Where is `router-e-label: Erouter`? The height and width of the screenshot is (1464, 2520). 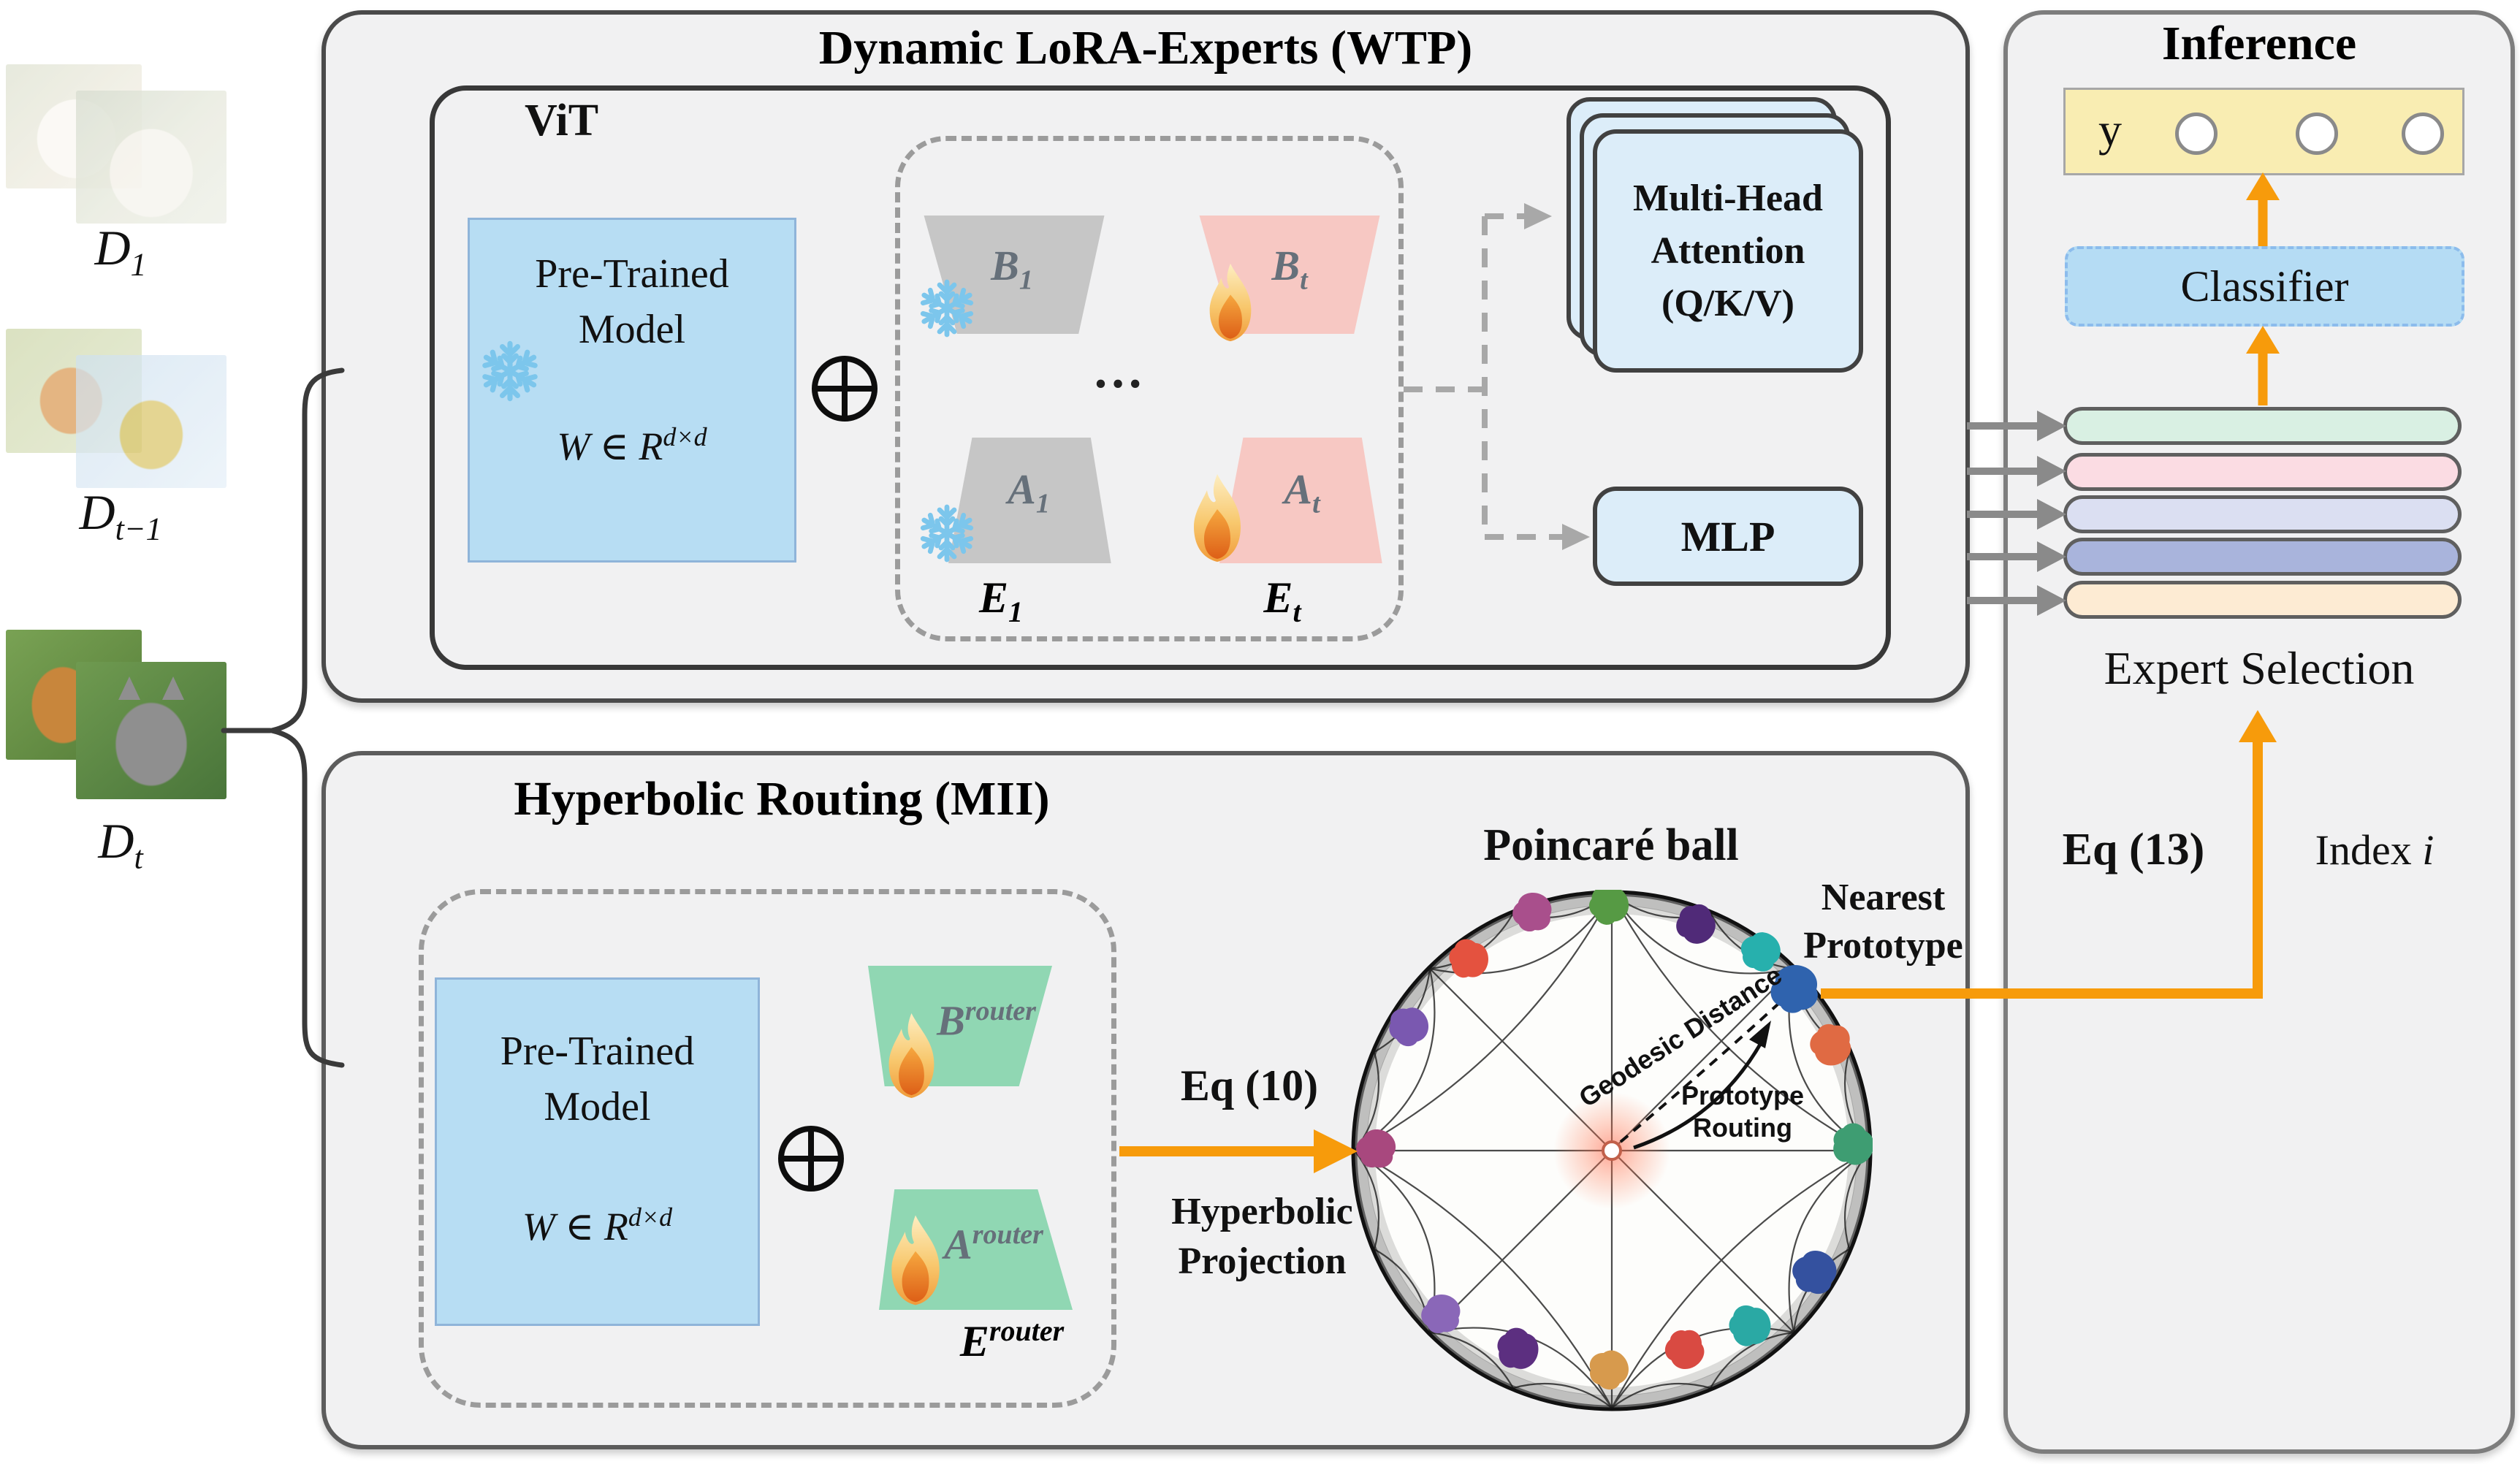
router-e-label: Erouter is located at coordinates (1012, 1339).